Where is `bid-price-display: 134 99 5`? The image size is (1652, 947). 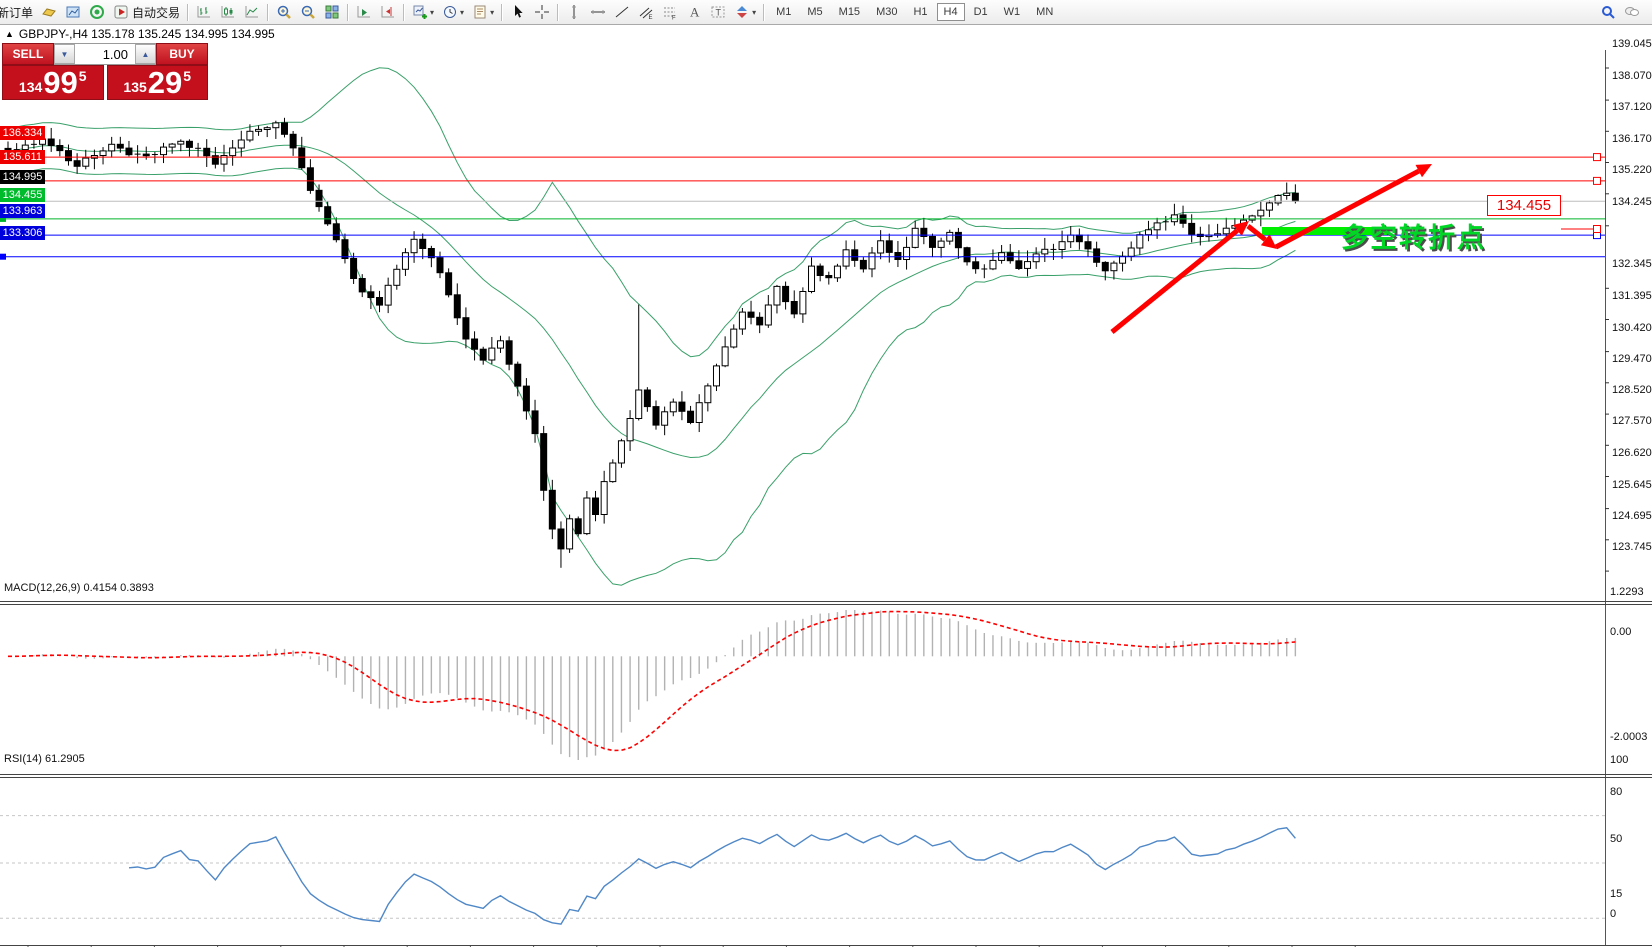
bid-price-display: 134 99 5 is located at coordinates (53, 82).